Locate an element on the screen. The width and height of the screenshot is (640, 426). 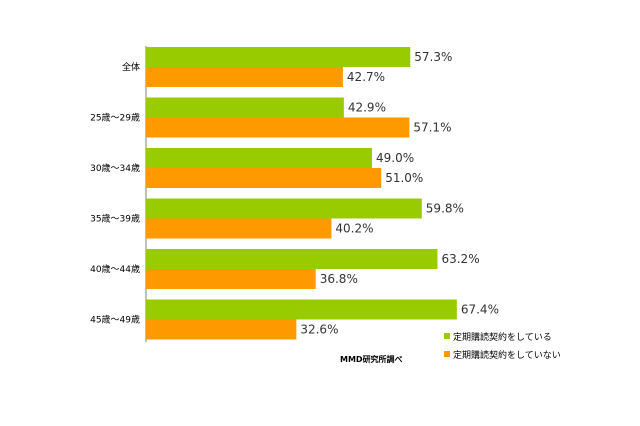
data-label: 42.7% is located at coordinates (366, 77).